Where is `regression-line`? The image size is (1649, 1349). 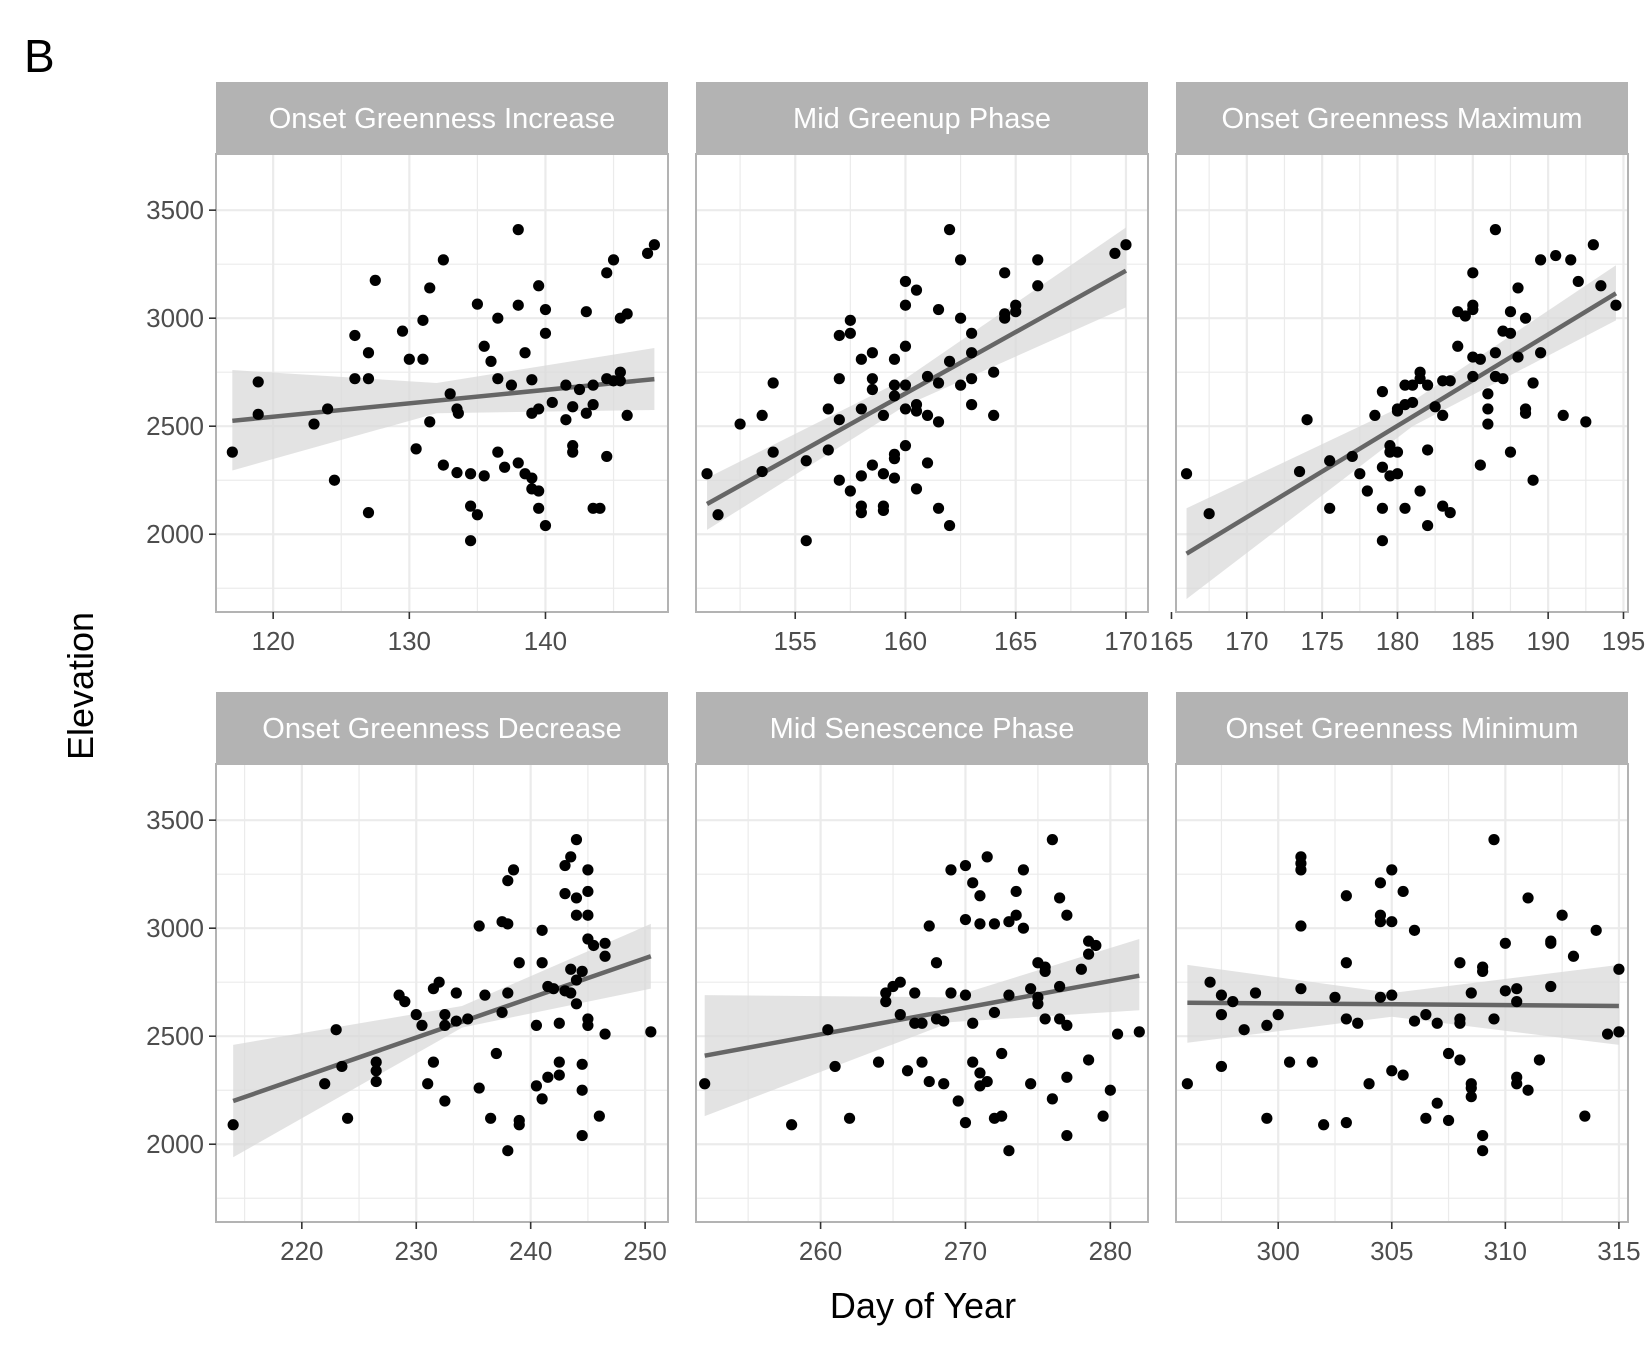
regression-line is located at coordinates (1403, 1004).